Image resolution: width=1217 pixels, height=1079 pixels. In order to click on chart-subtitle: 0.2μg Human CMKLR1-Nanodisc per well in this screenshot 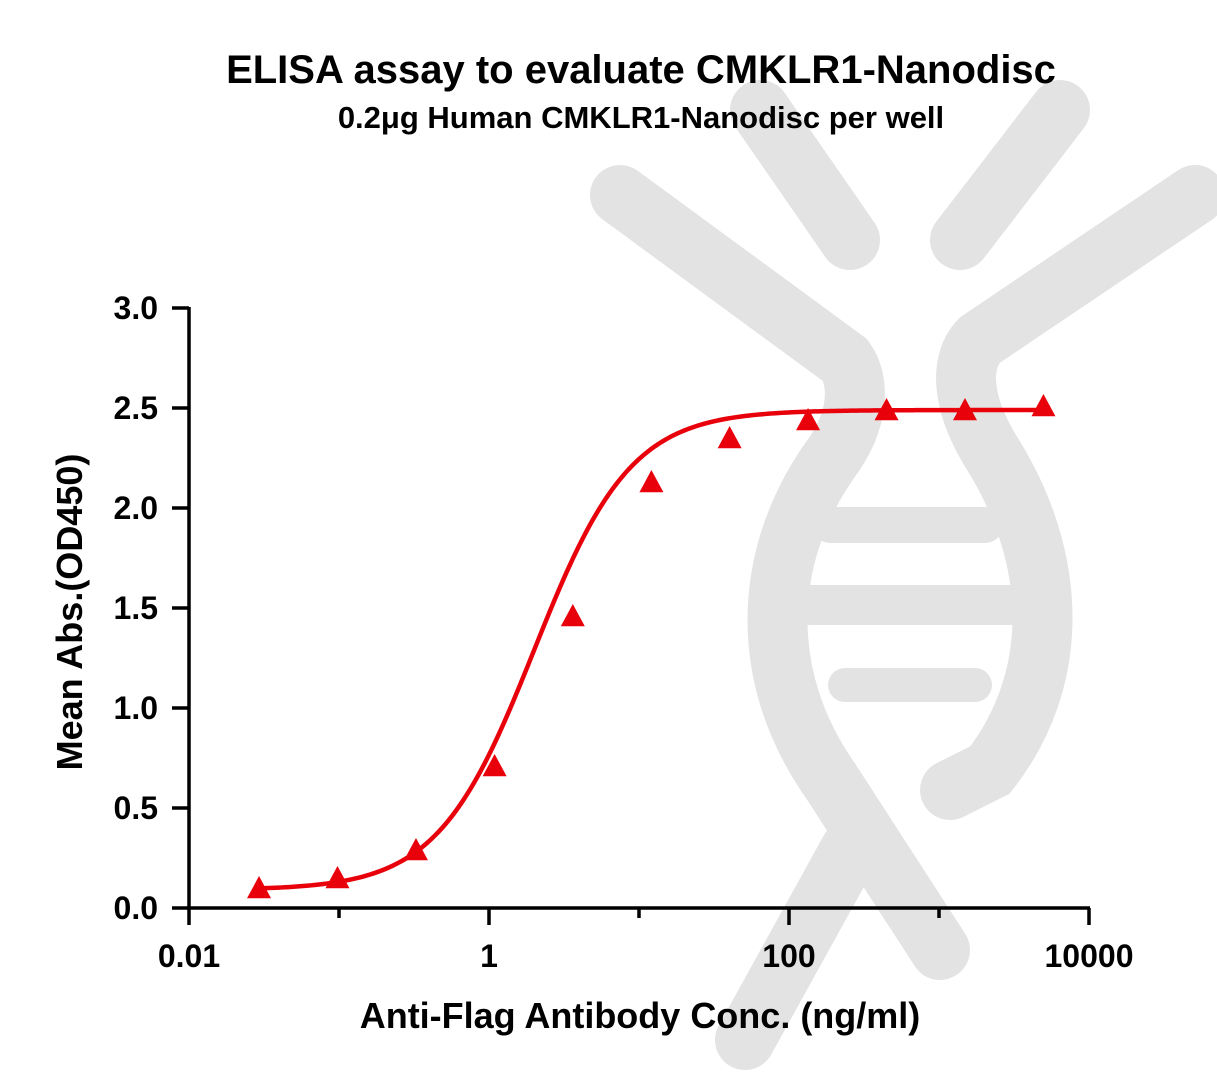, I will do `click(641, 117)`.